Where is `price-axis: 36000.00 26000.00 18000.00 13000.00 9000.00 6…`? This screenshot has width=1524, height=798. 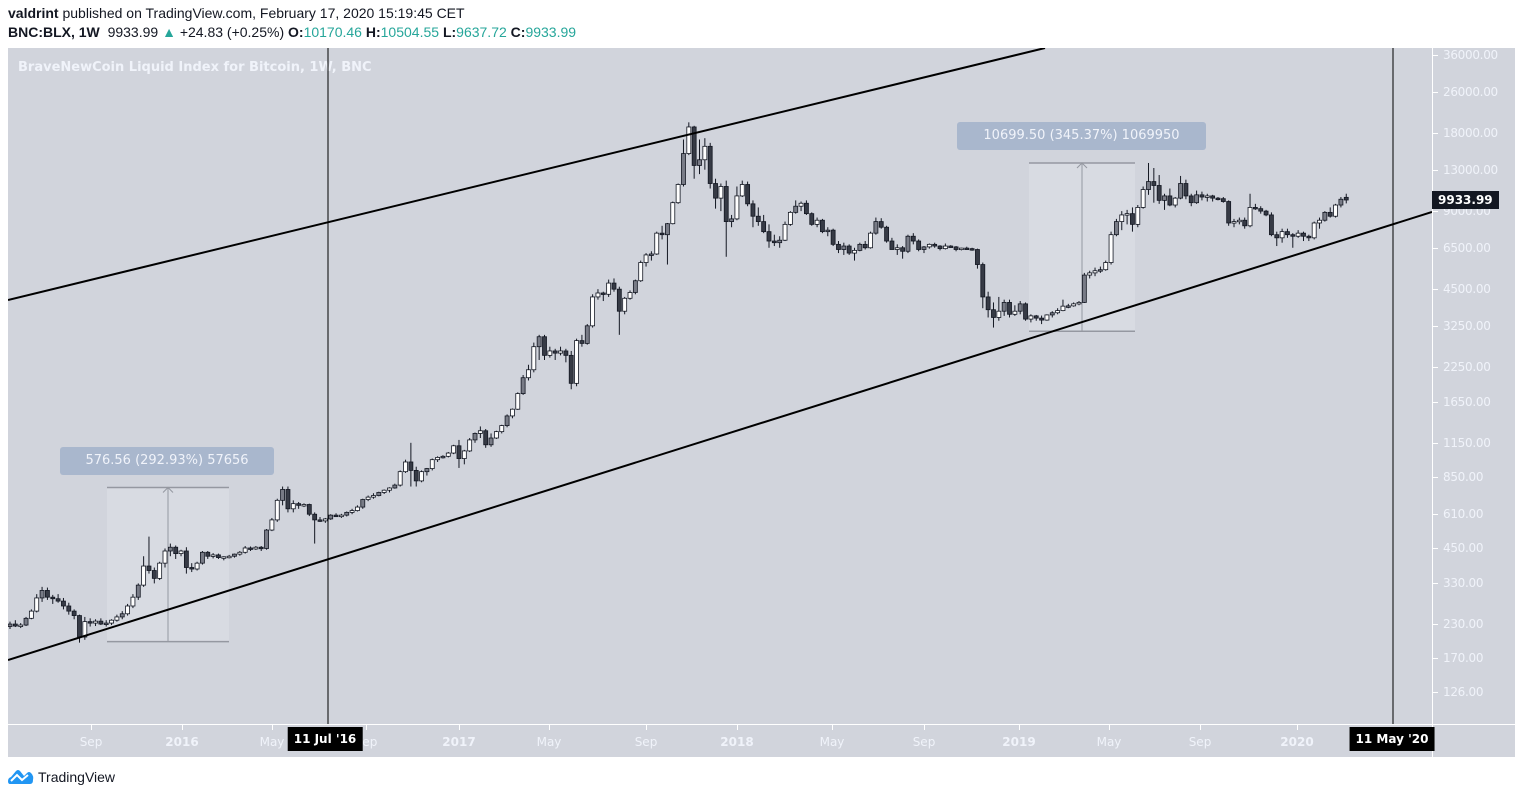 price-axis: 36000.00 26000.00 18000.00 13000.00 9000.00 6… is located at coordinates (1473, 386).